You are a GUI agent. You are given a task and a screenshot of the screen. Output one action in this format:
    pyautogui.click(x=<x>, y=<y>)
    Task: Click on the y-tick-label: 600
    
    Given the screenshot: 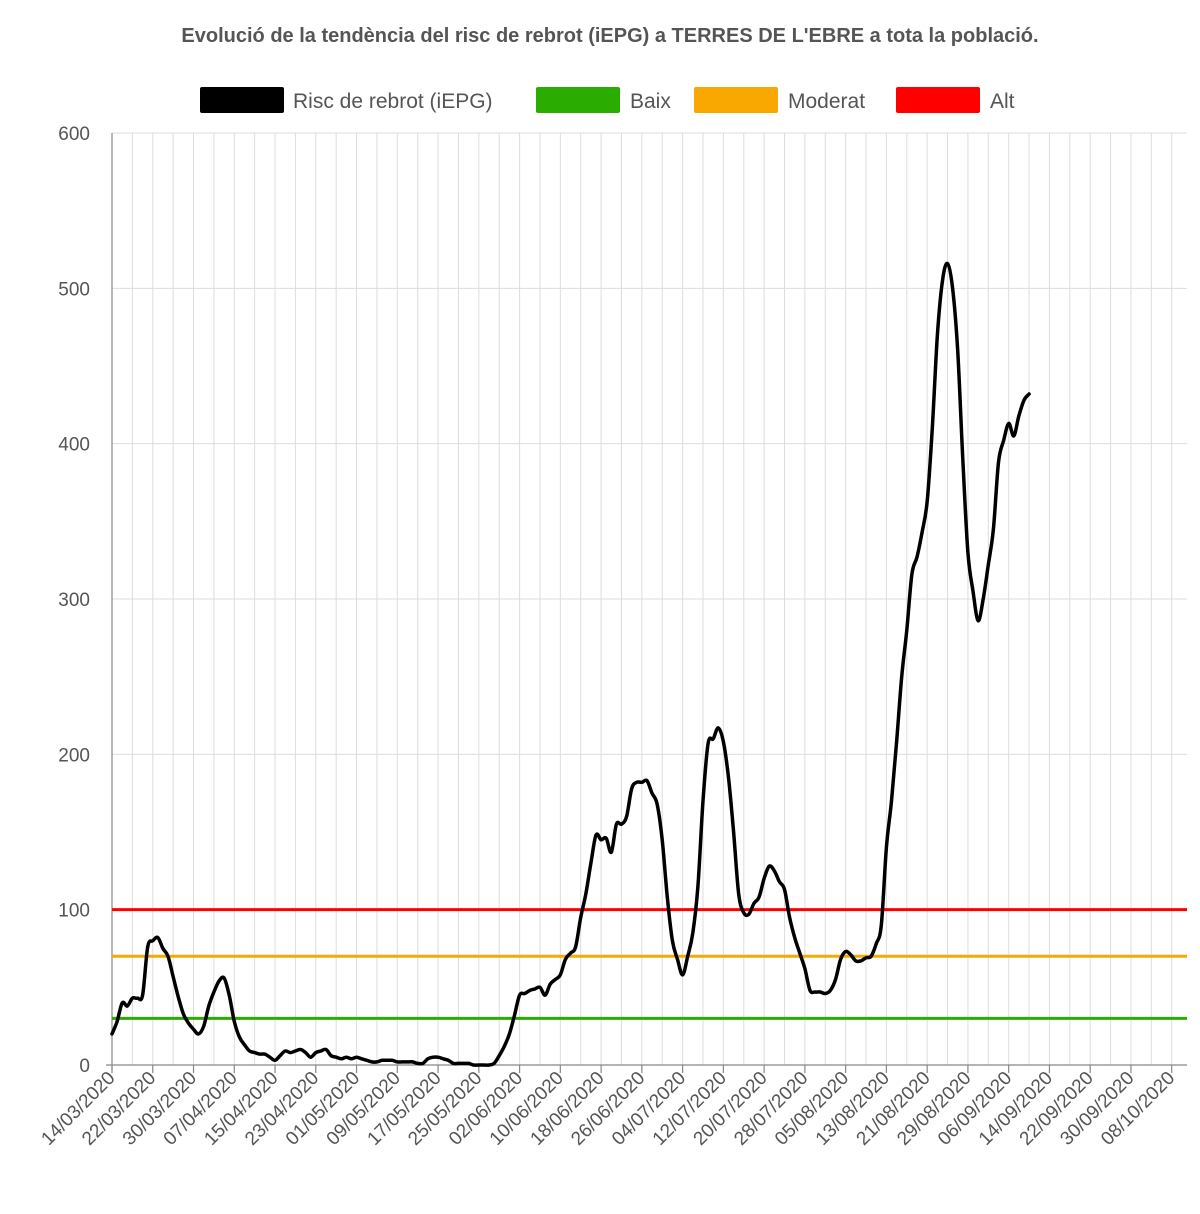 What is the action you would take?
    pyautogui.click(x=74, y=134)
    